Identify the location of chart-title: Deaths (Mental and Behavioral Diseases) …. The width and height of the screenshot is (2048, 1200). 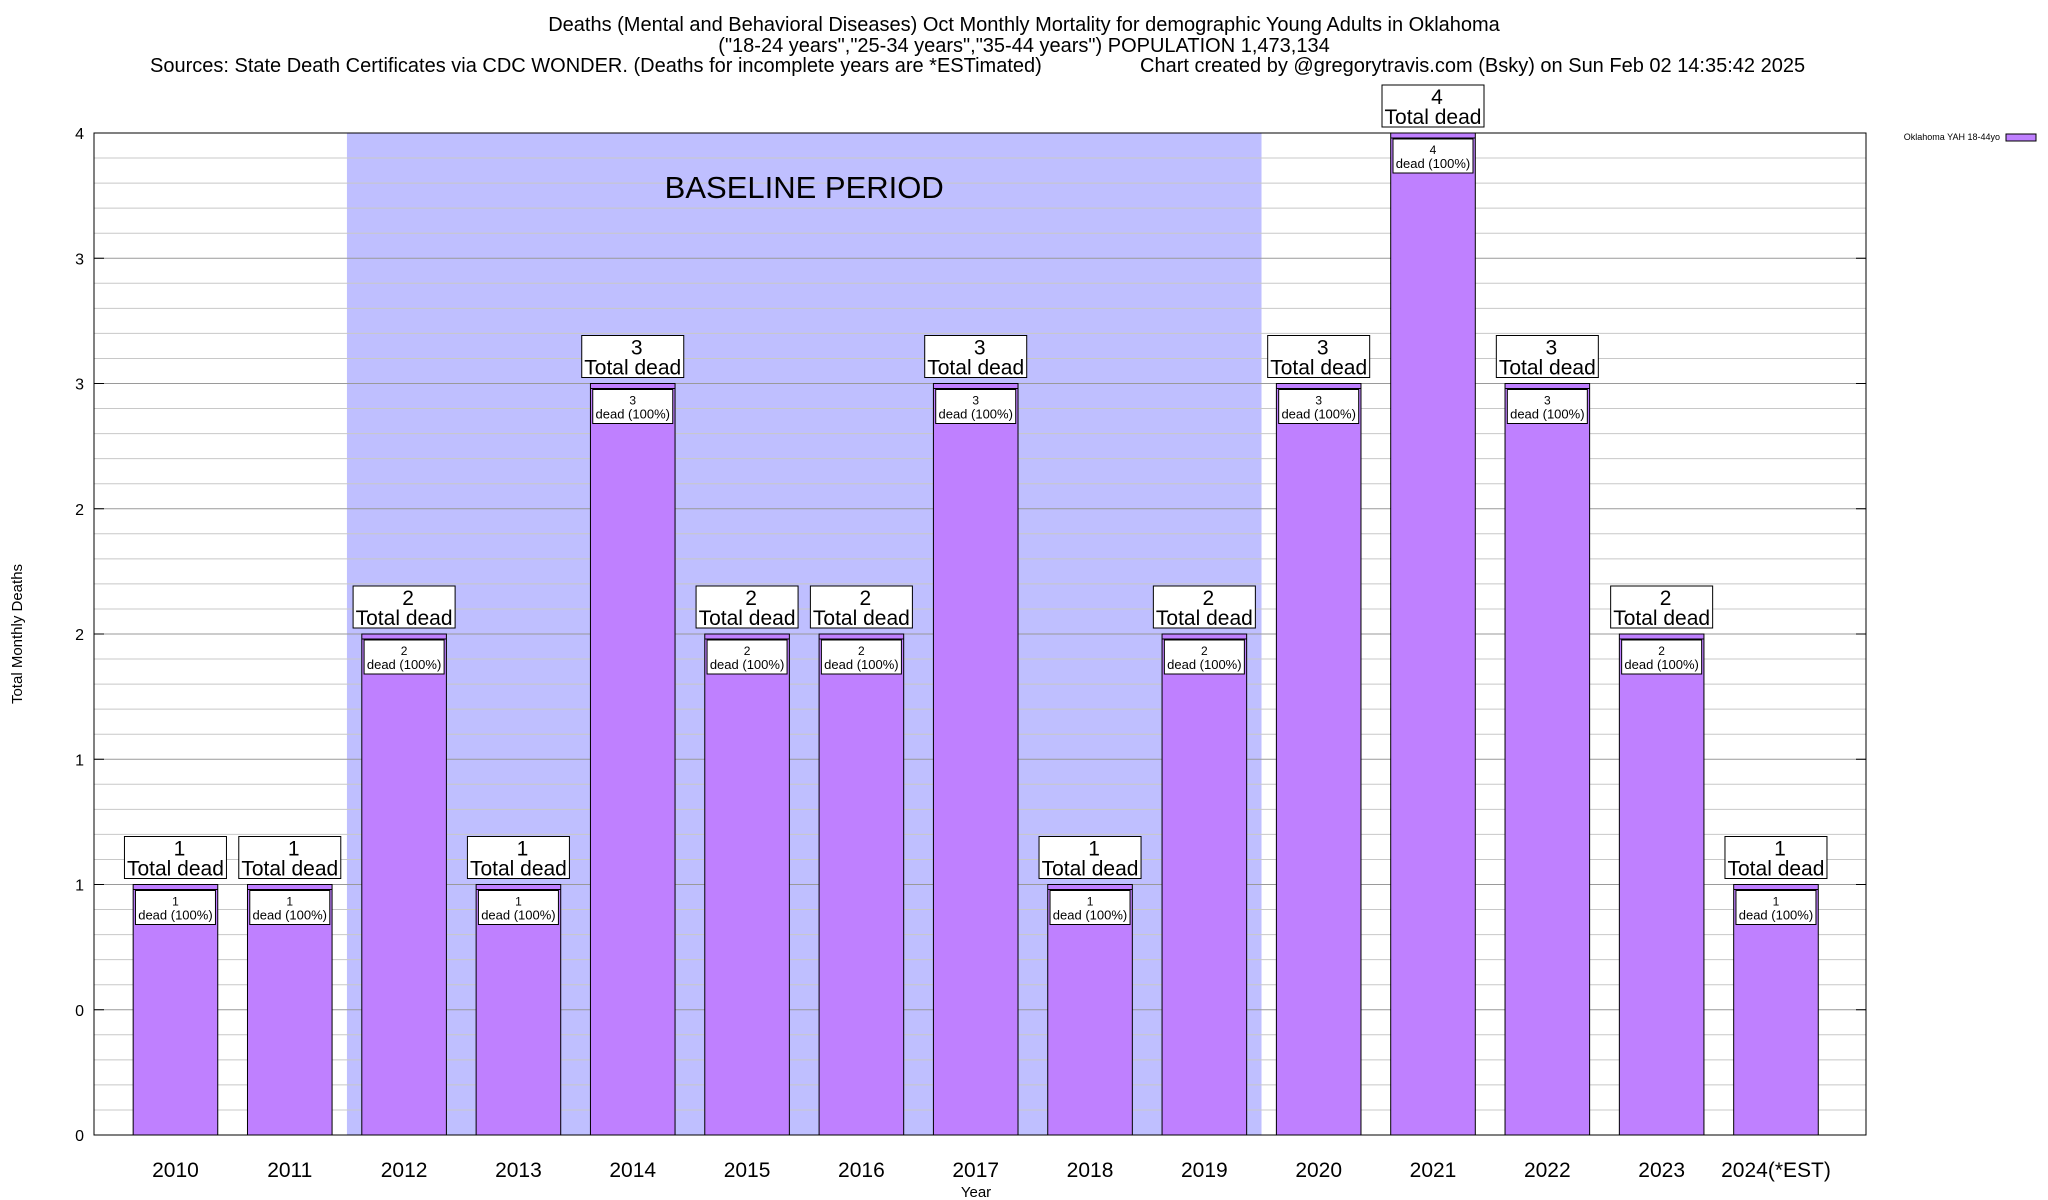
(1024, 25).